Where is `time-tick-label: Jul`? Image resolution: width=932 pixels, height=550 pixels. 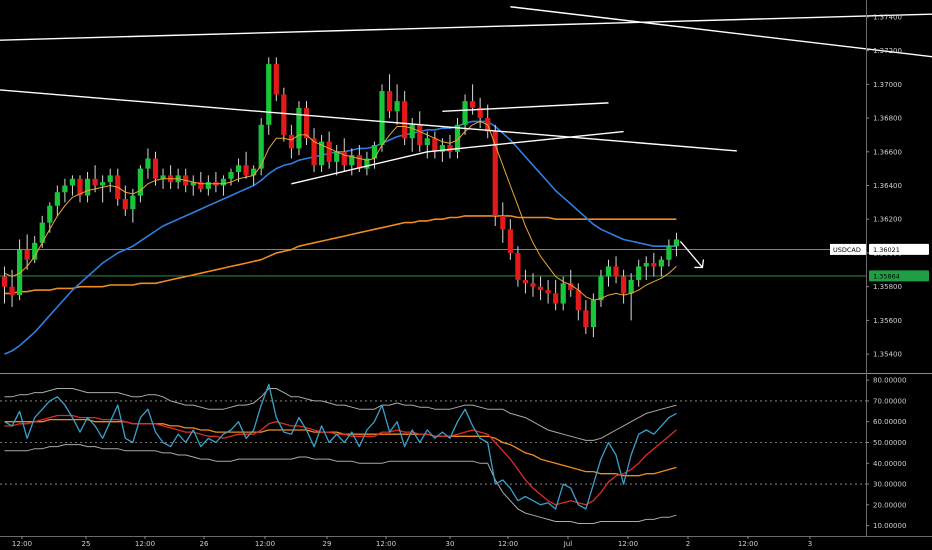 time-tick-label: Jul is located at coordinates (568, 544).